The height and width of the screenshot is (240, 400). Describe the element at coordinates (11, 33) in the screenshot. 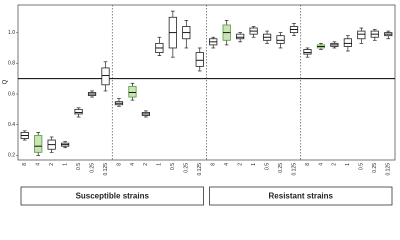

I see `y-tick-label: 1.0` at that location.